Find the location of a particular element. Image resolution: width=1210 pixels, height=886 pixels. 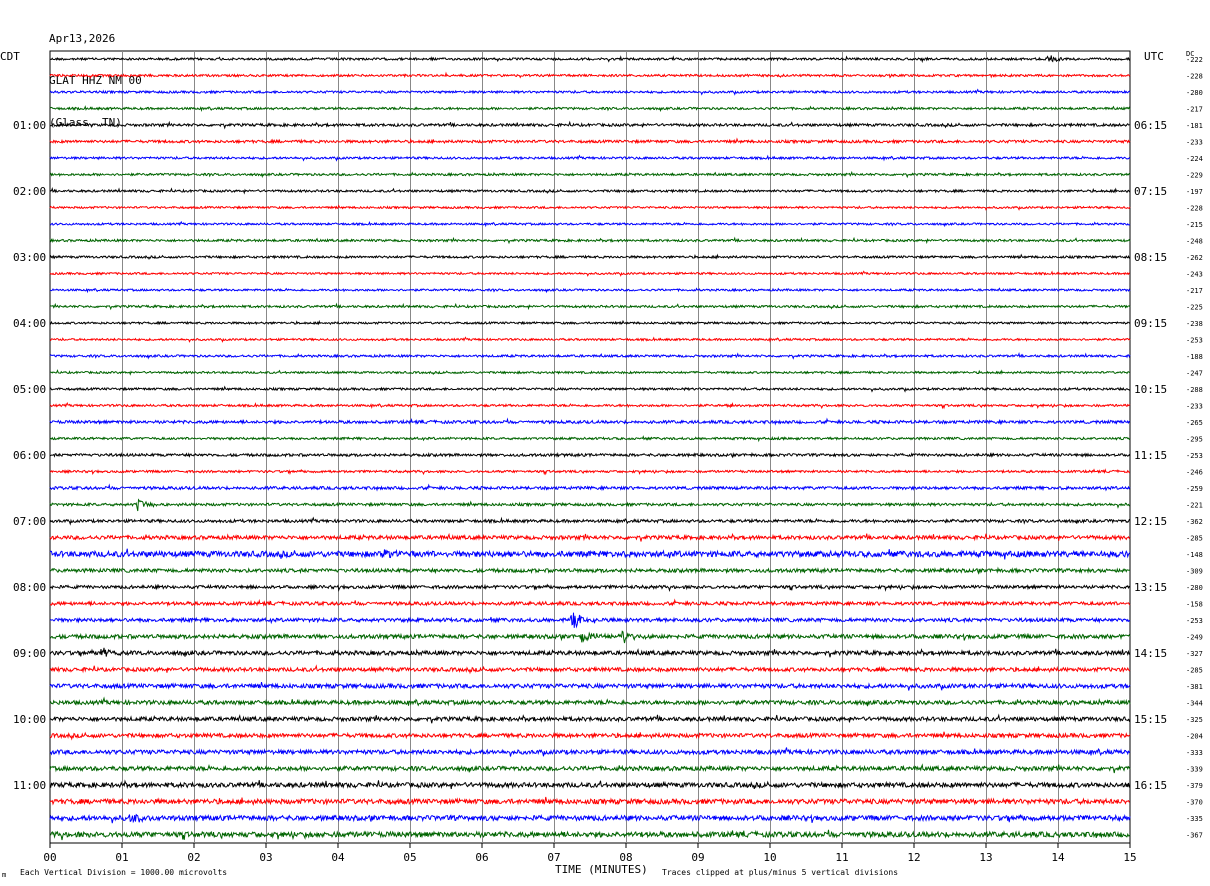

right-hour-label: 15:15 is located at coordinates (1150, 719).